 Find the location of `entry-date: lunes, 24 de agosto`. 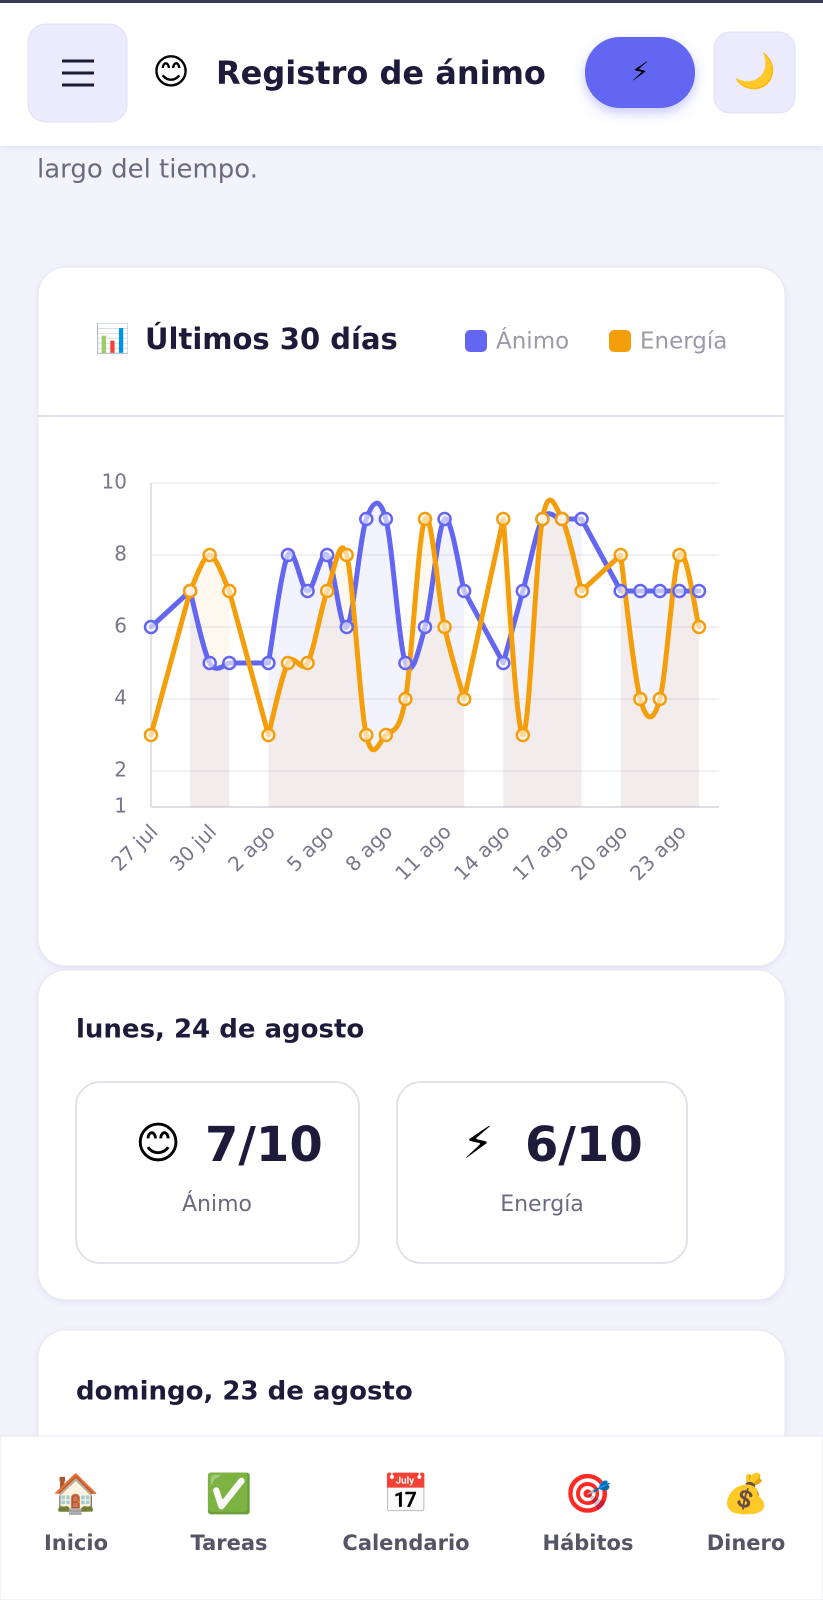

entry-date: lunes, 24 de agosto is located at coordinates (220, 1030).